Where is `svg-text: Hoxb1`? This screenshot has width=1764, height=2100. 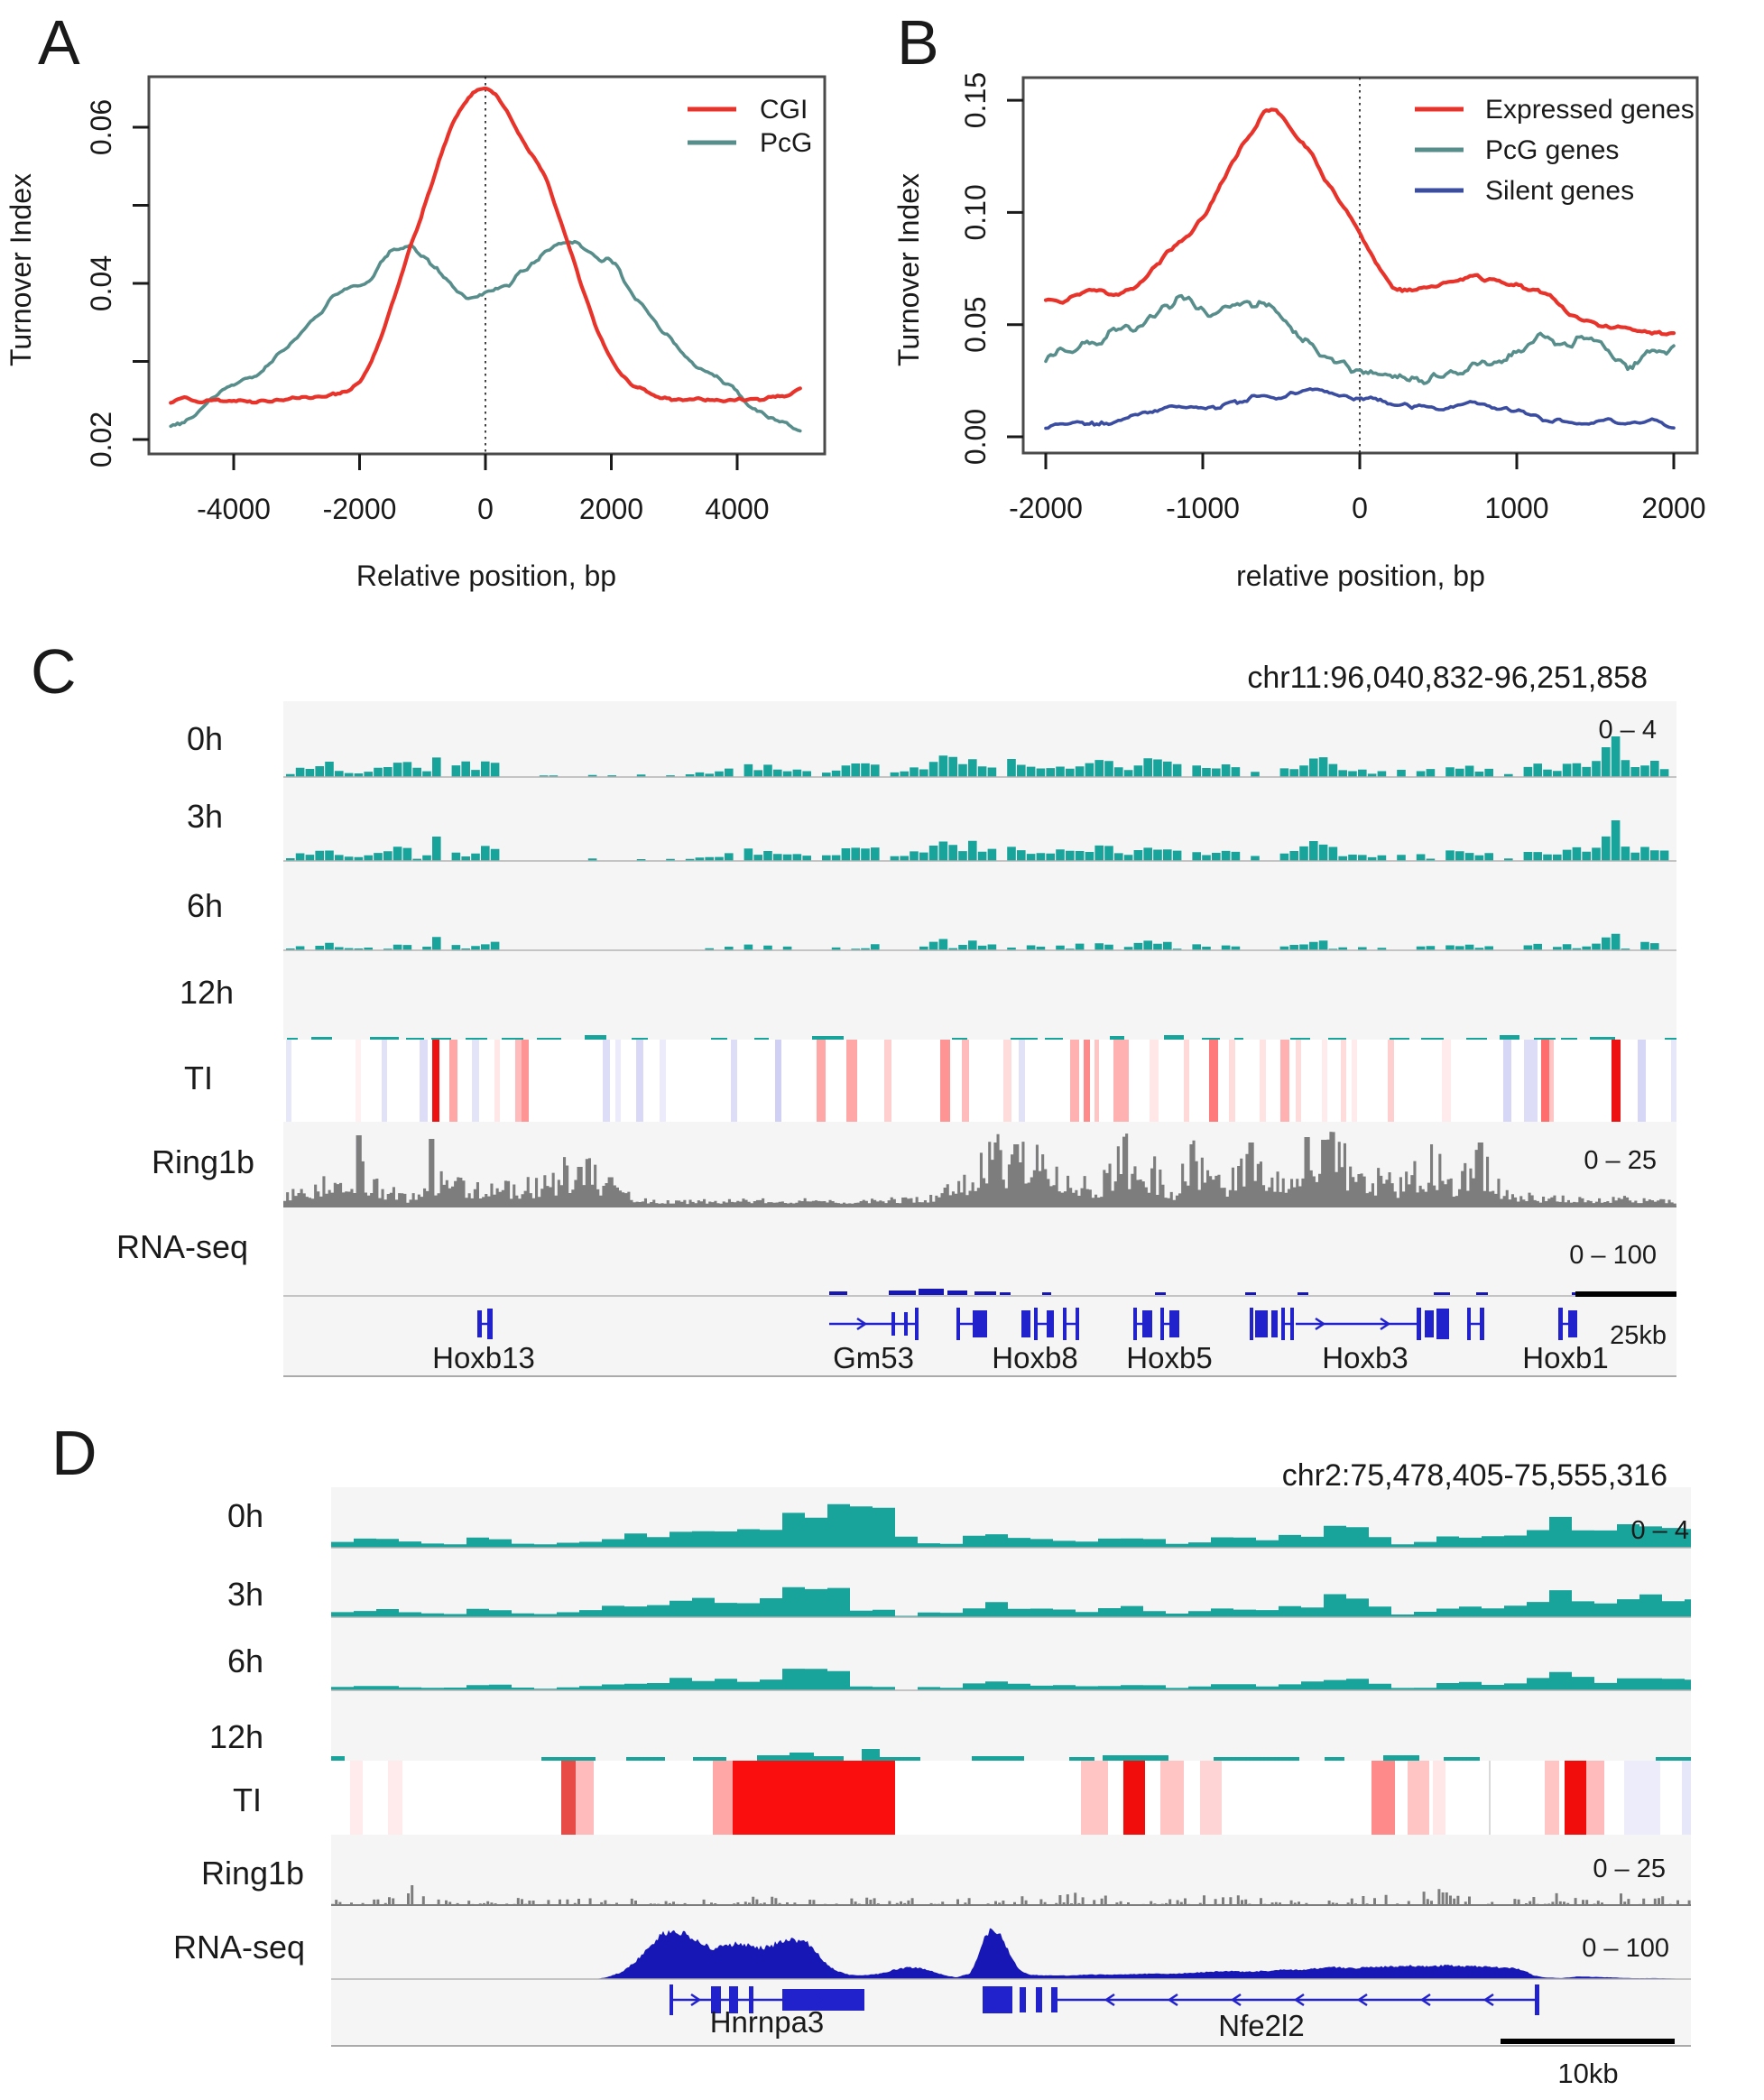
svg-text: Hoxb1 is located at coordinates (1565, 1357).